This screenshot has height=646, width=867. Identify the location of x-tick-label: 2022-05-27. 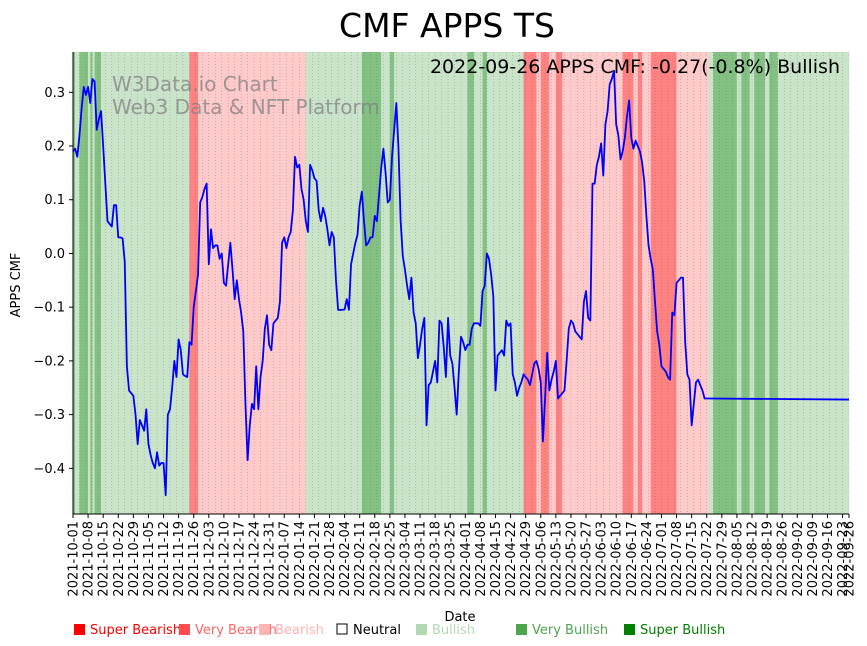
(587, 559).